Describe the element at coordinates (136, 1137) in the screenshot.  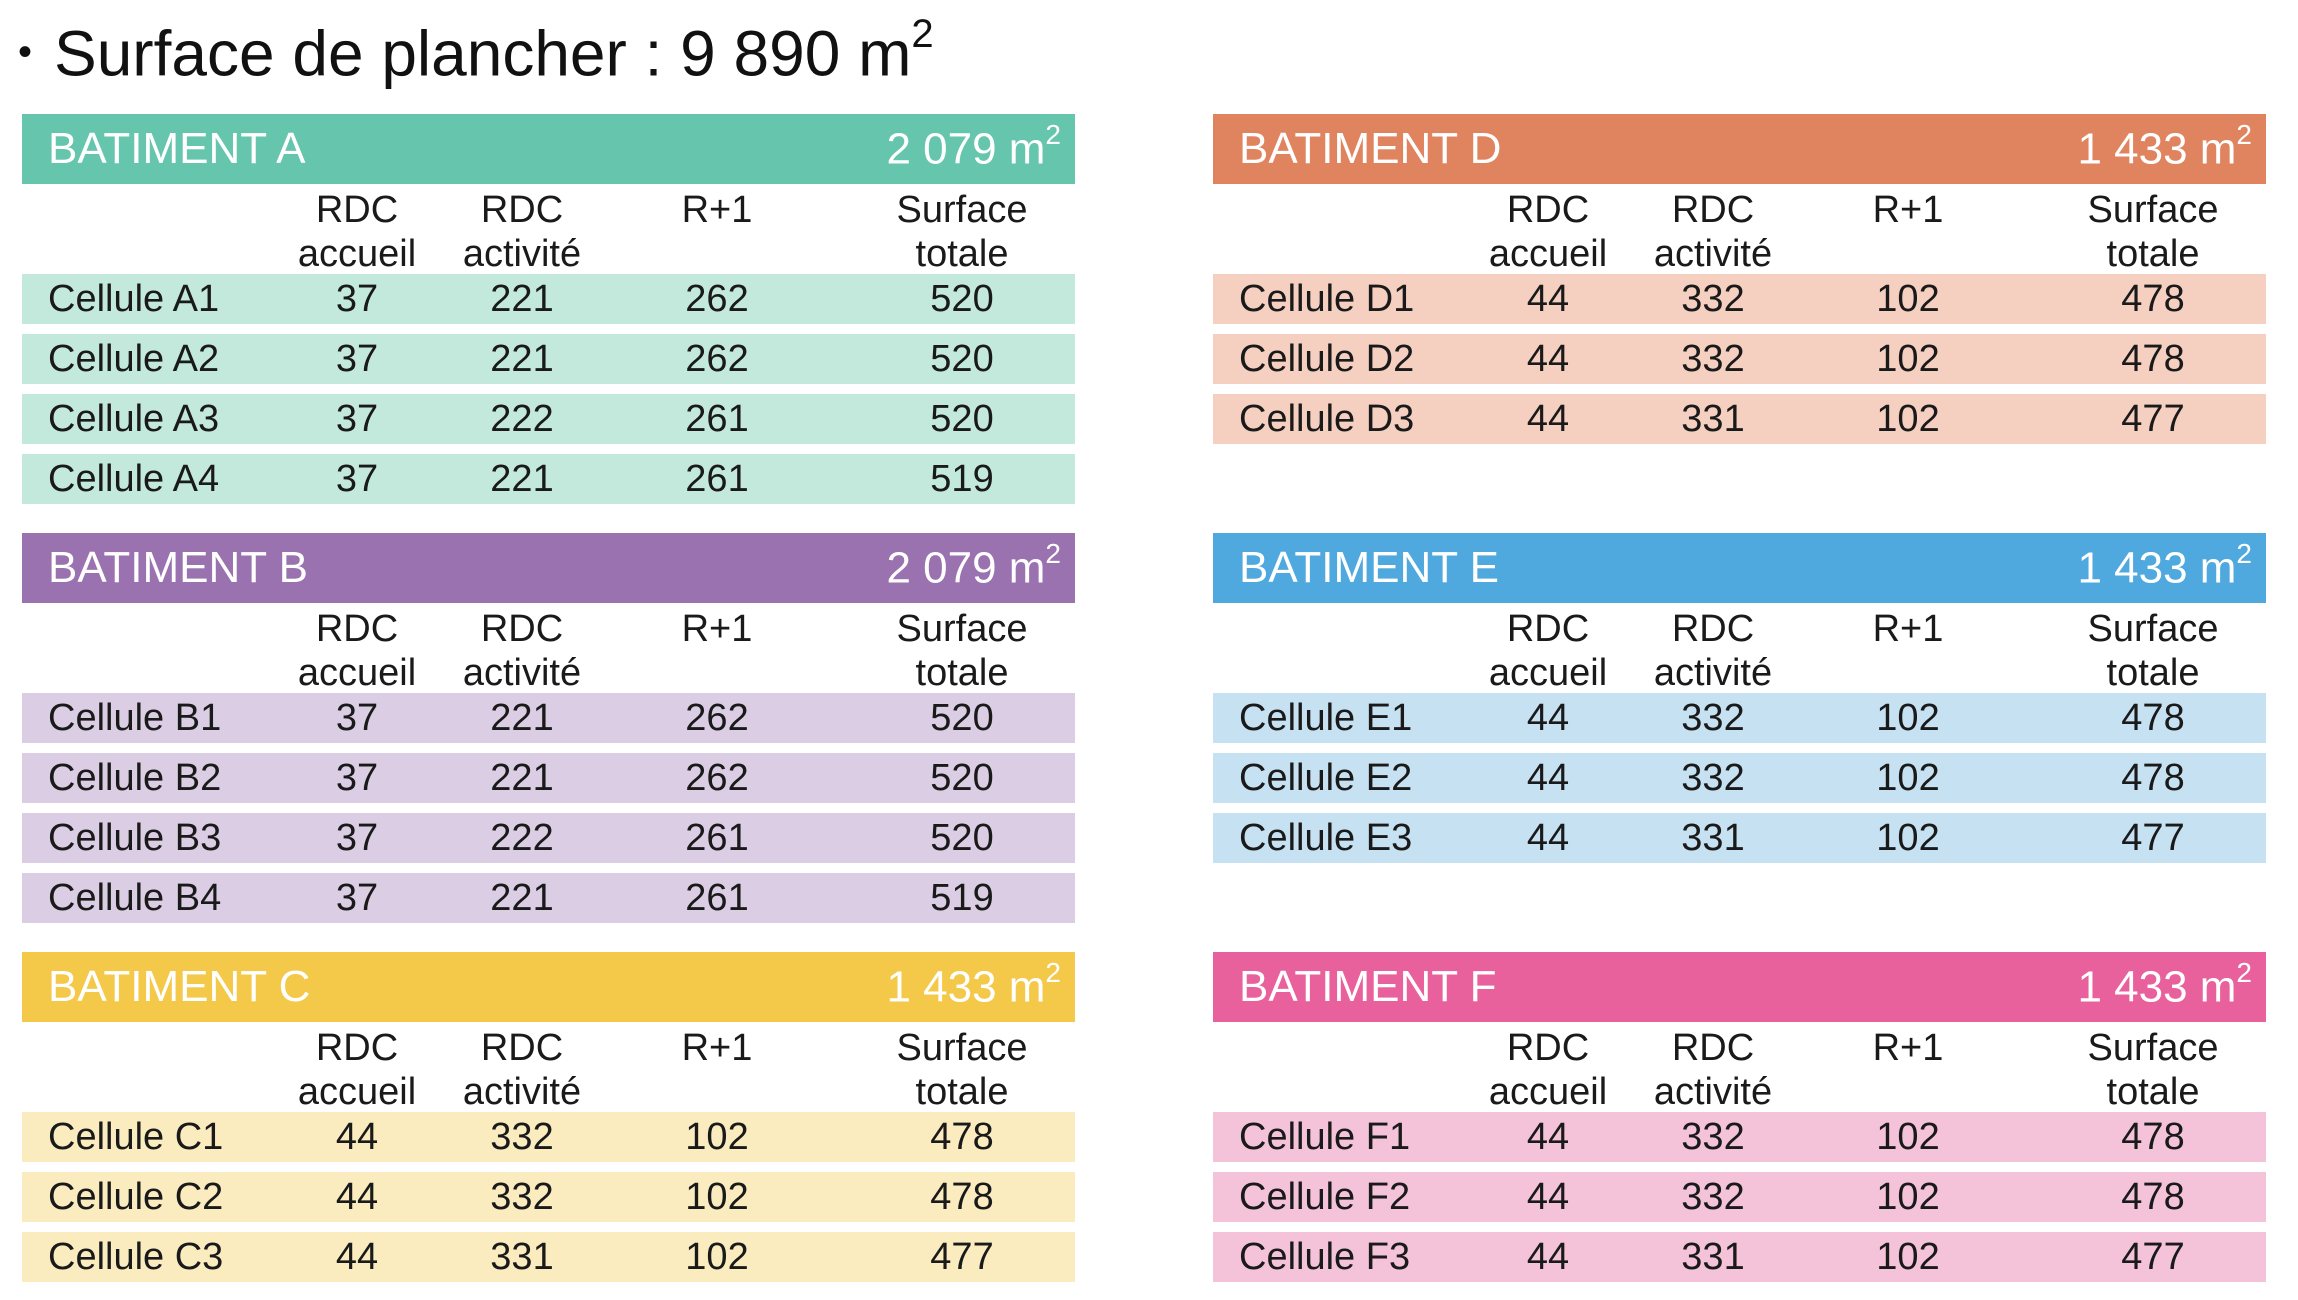
I see `cell-label: Cellule C1` at that location.